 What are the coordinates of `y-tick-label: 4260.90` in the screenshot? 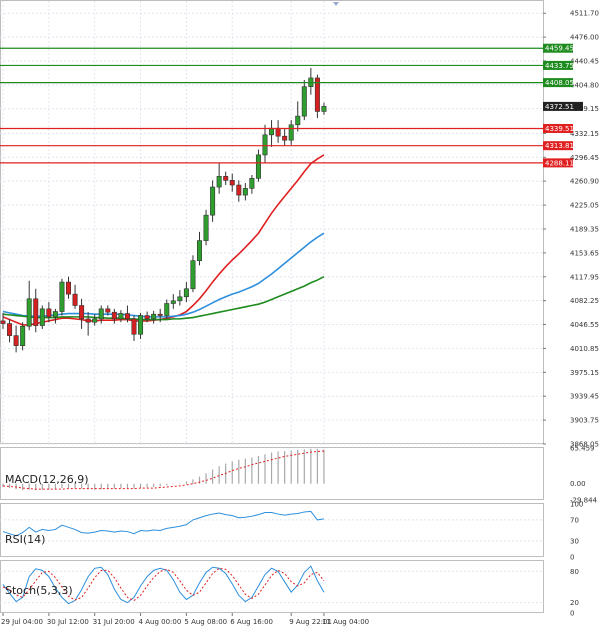 It's located at (584, 182).